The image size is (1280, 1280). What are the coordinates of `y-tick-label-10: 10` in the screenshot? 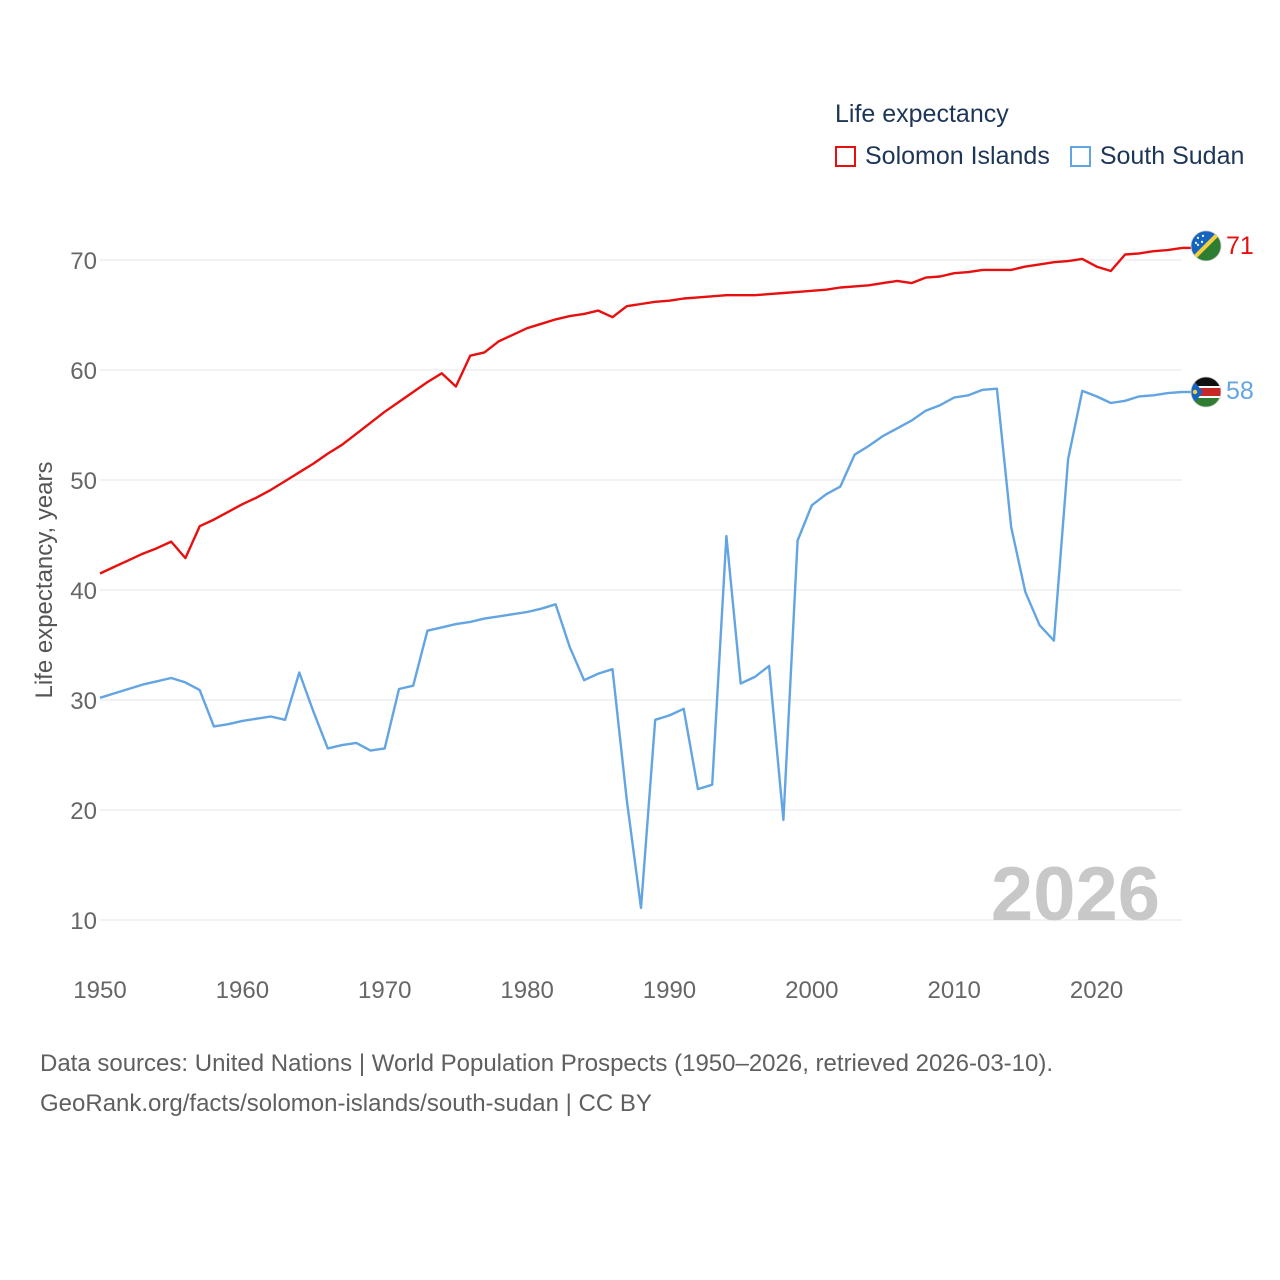 It's located at (83, 921).